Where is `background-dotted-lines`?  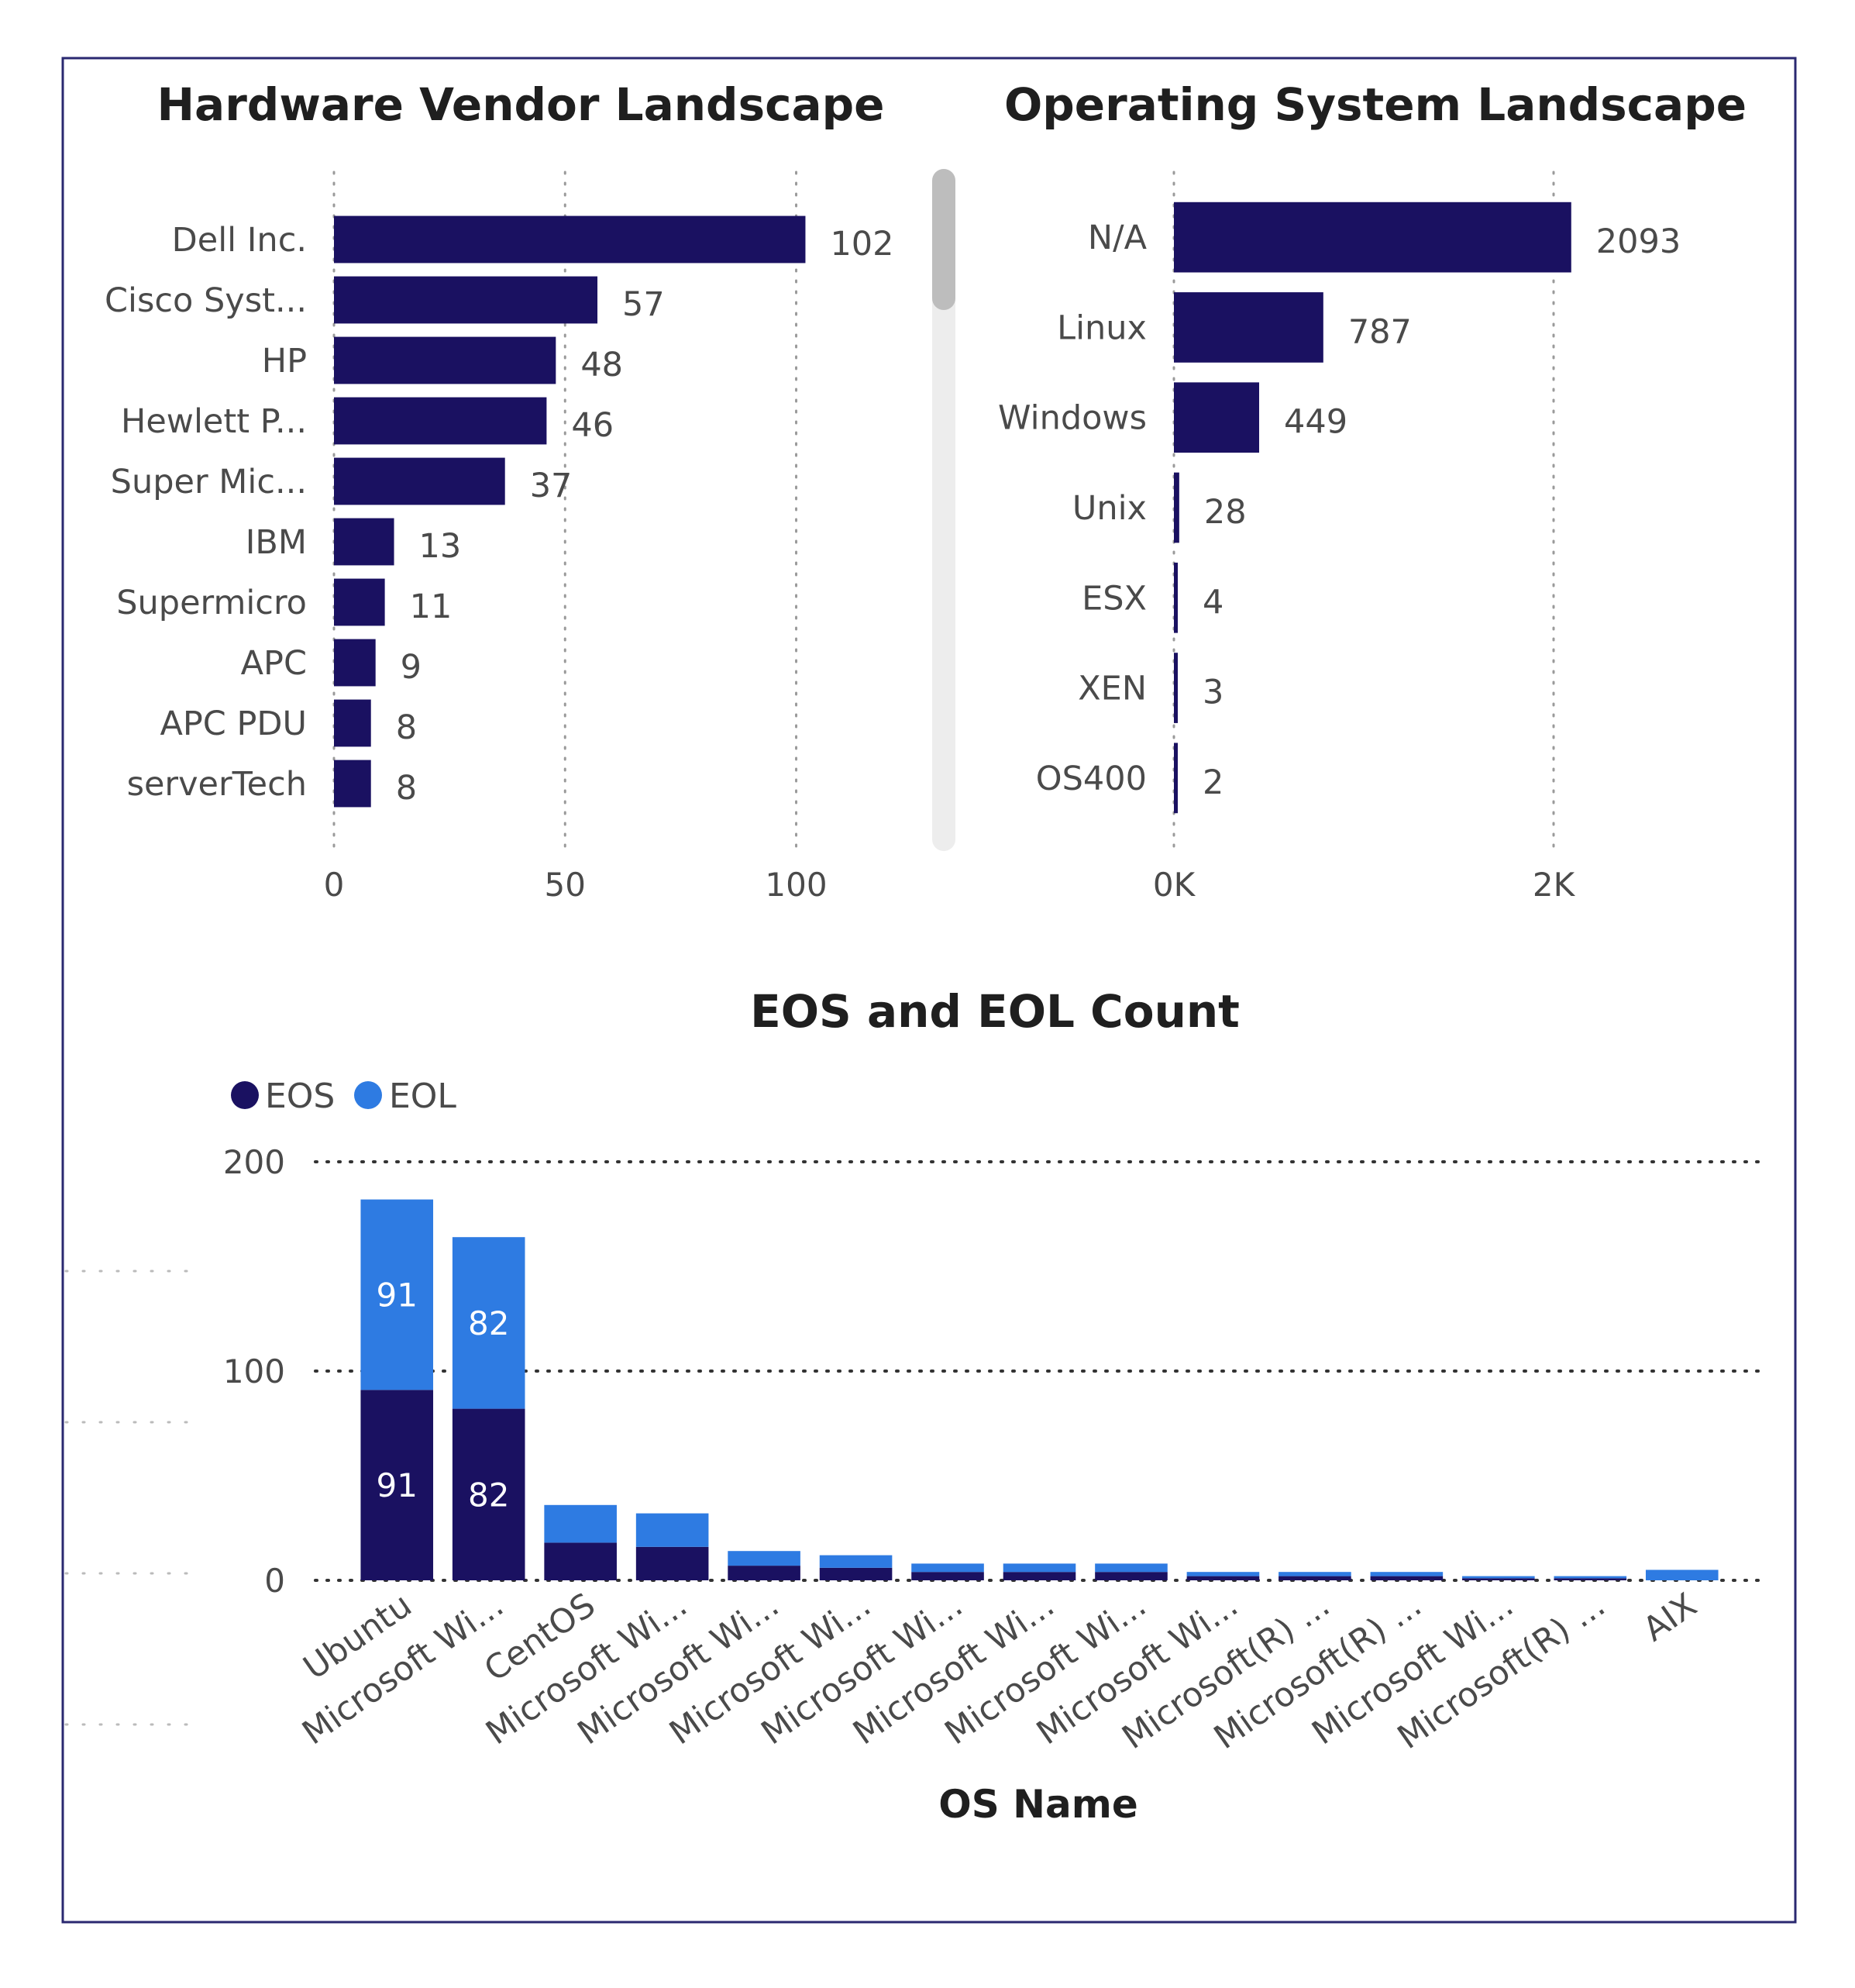 background-dotted-lines is located at coordinates (129, 1498).